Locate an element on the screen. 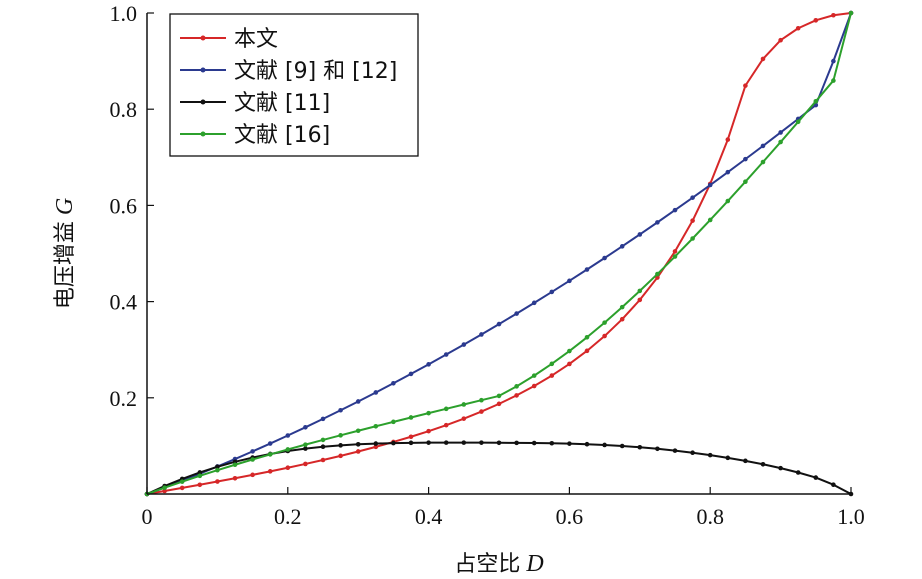  x-tick-label: 0.4 is located at coordinates (429, 516).